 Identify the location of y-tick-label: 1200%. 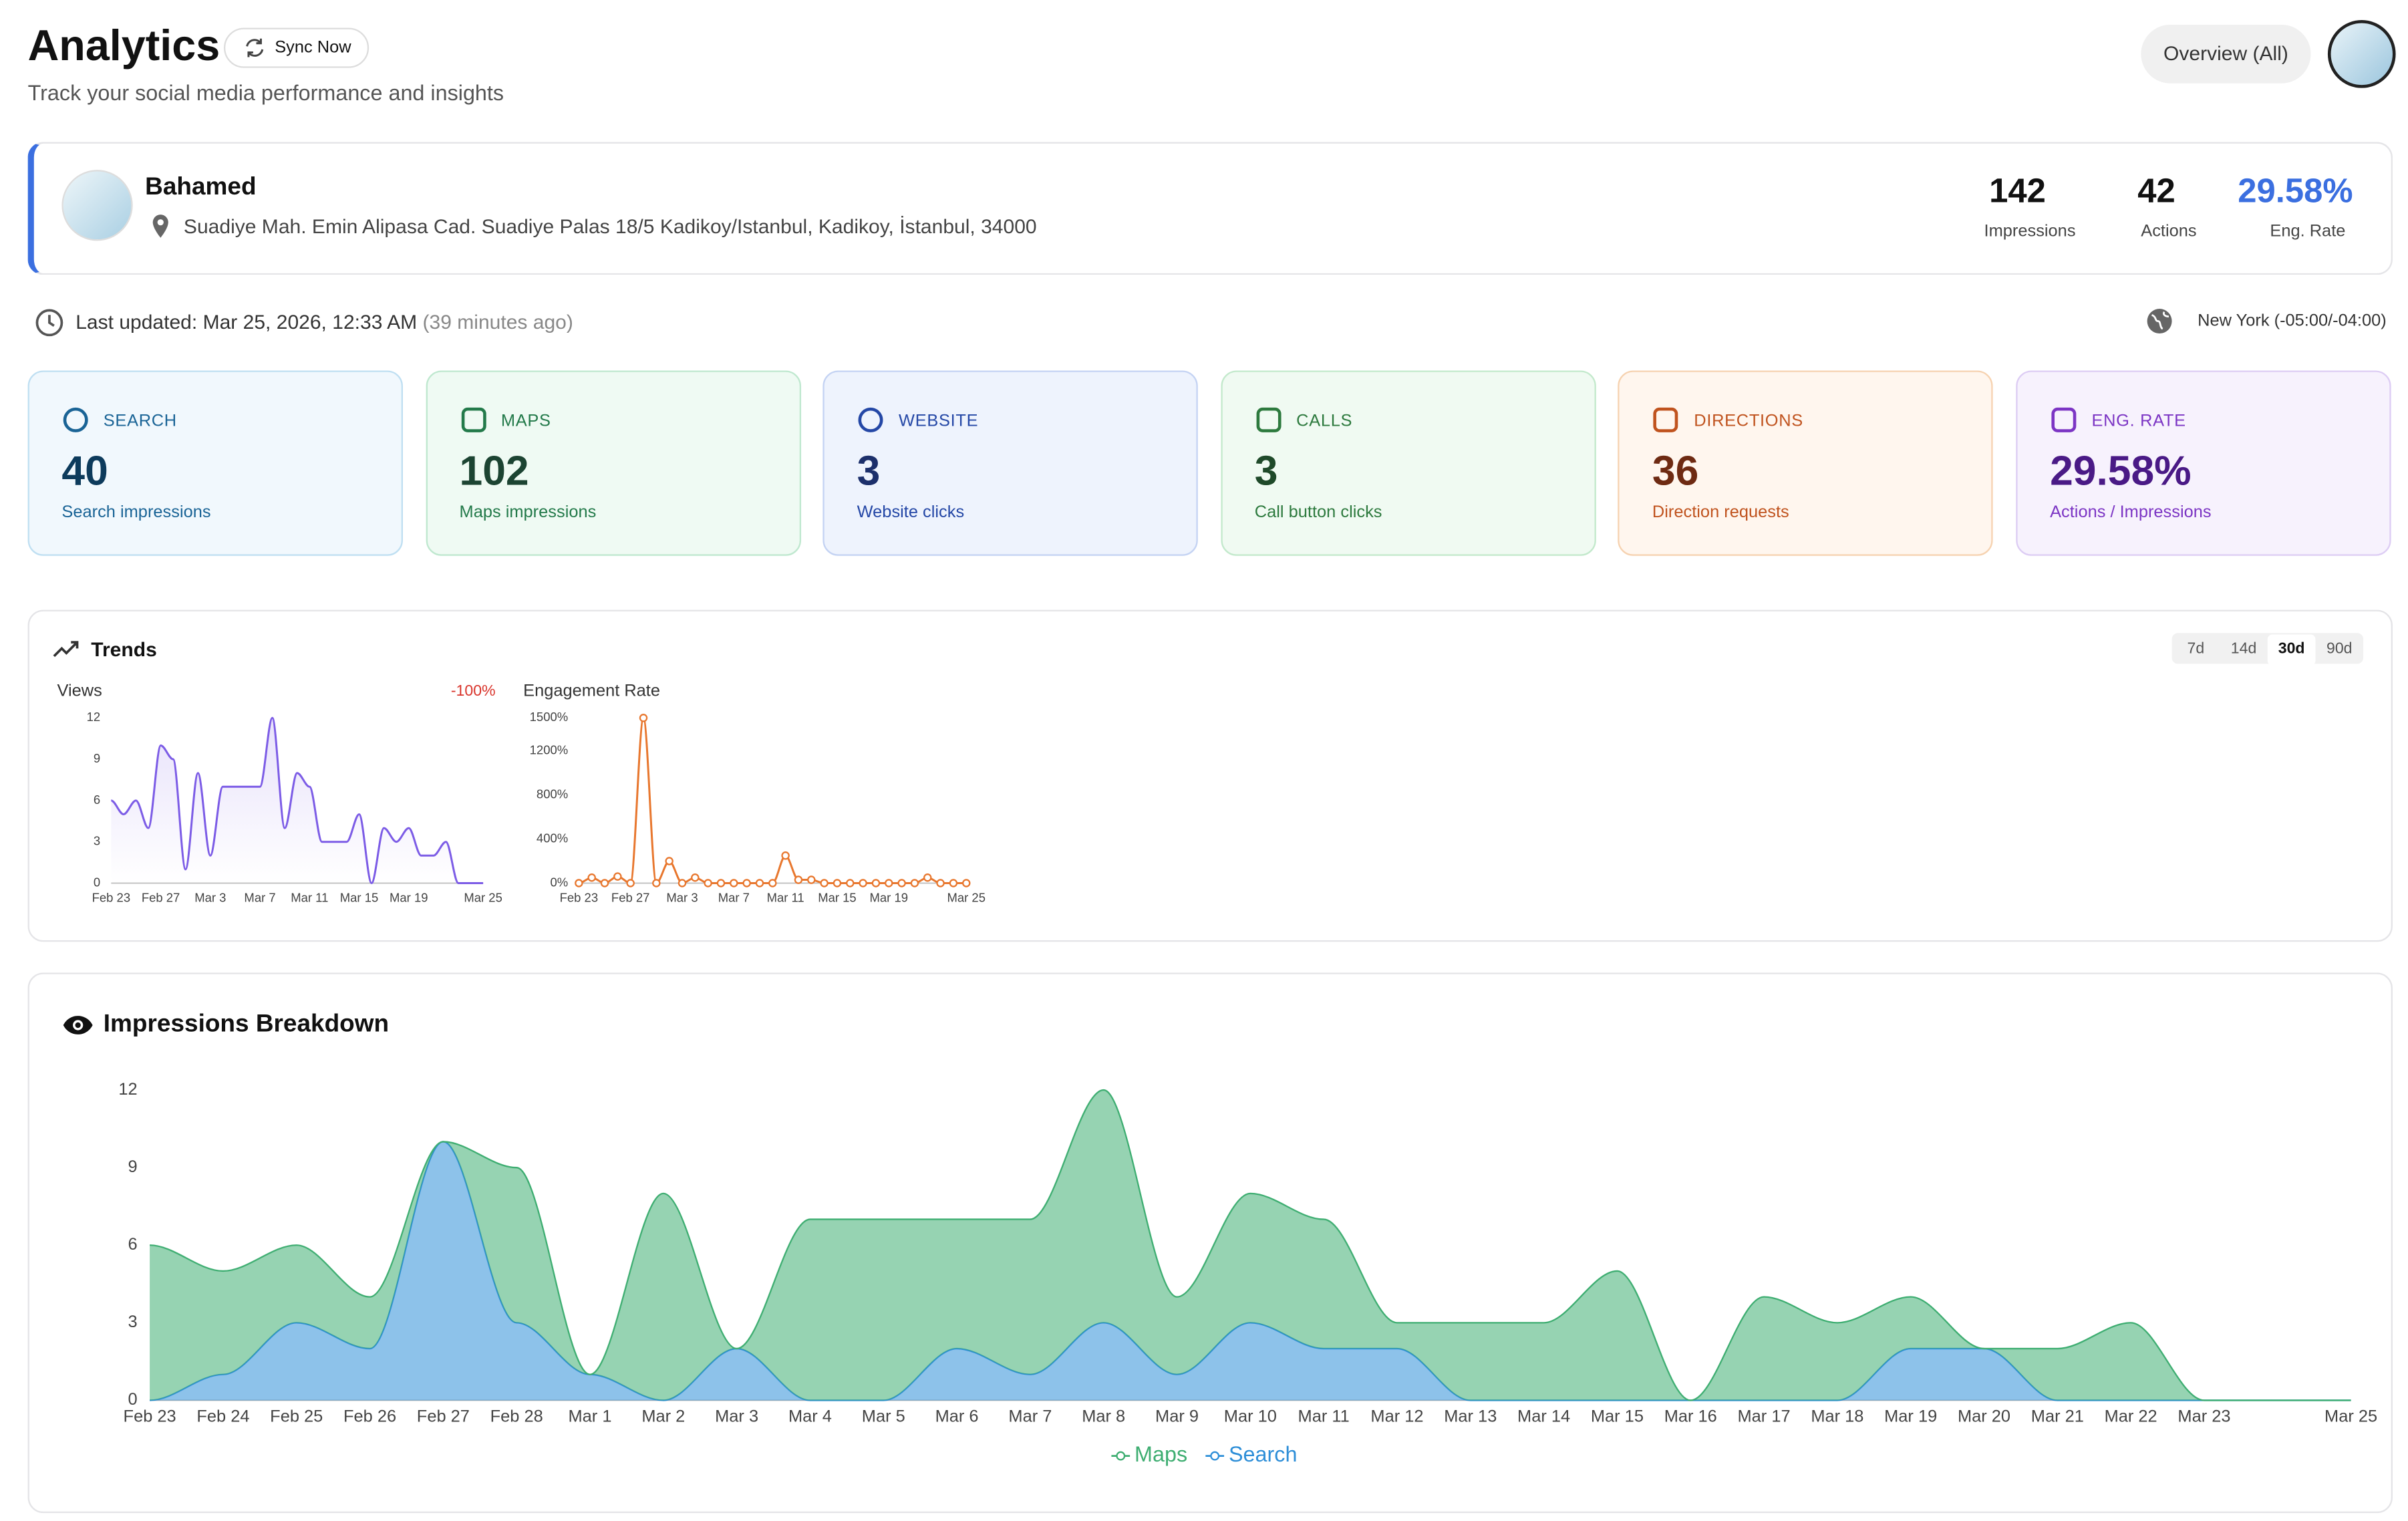
(550, 750).